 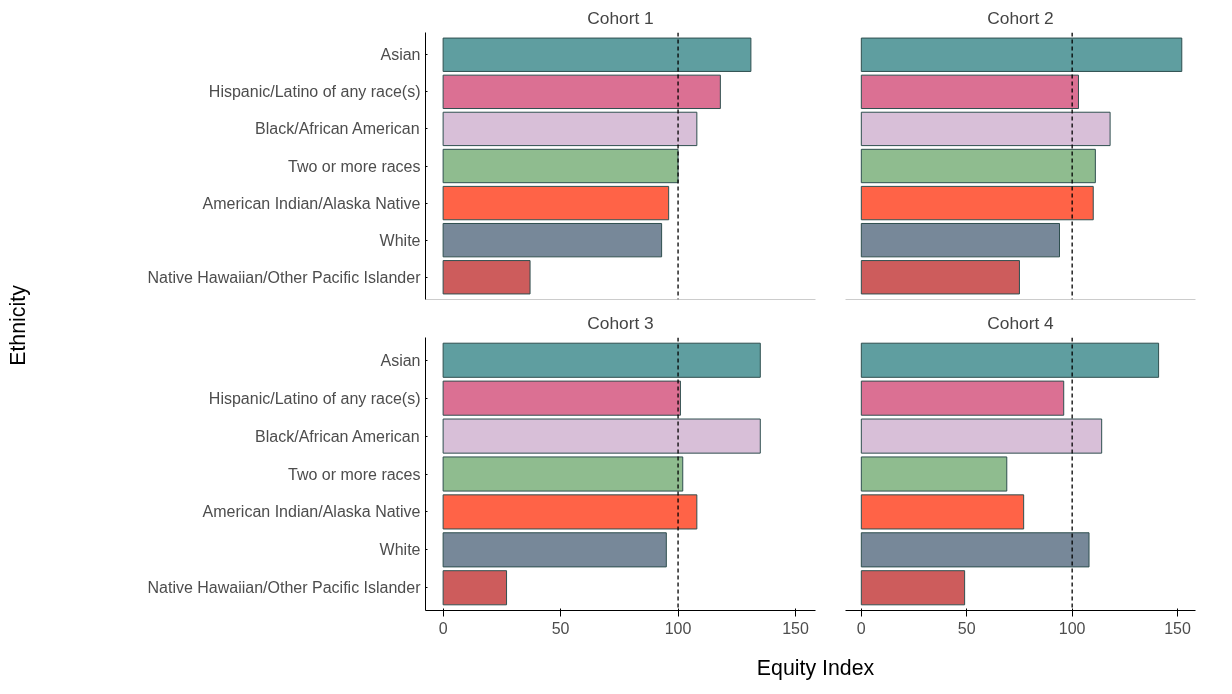 What do you see at coordinates (1020, 17) in the screenshot?
I see `chart-title: Cohort 2` at bounding box center [1020, 17].